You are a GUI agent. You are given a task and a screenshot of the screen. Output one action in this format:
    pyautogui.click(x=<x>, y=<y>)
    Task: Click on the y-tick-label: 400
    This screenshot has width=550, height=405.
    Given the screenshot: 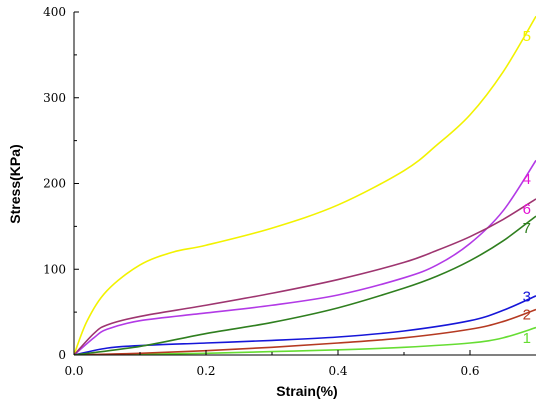 What is the action you would take?
    pyautogui.click(x=54, y=12)
    